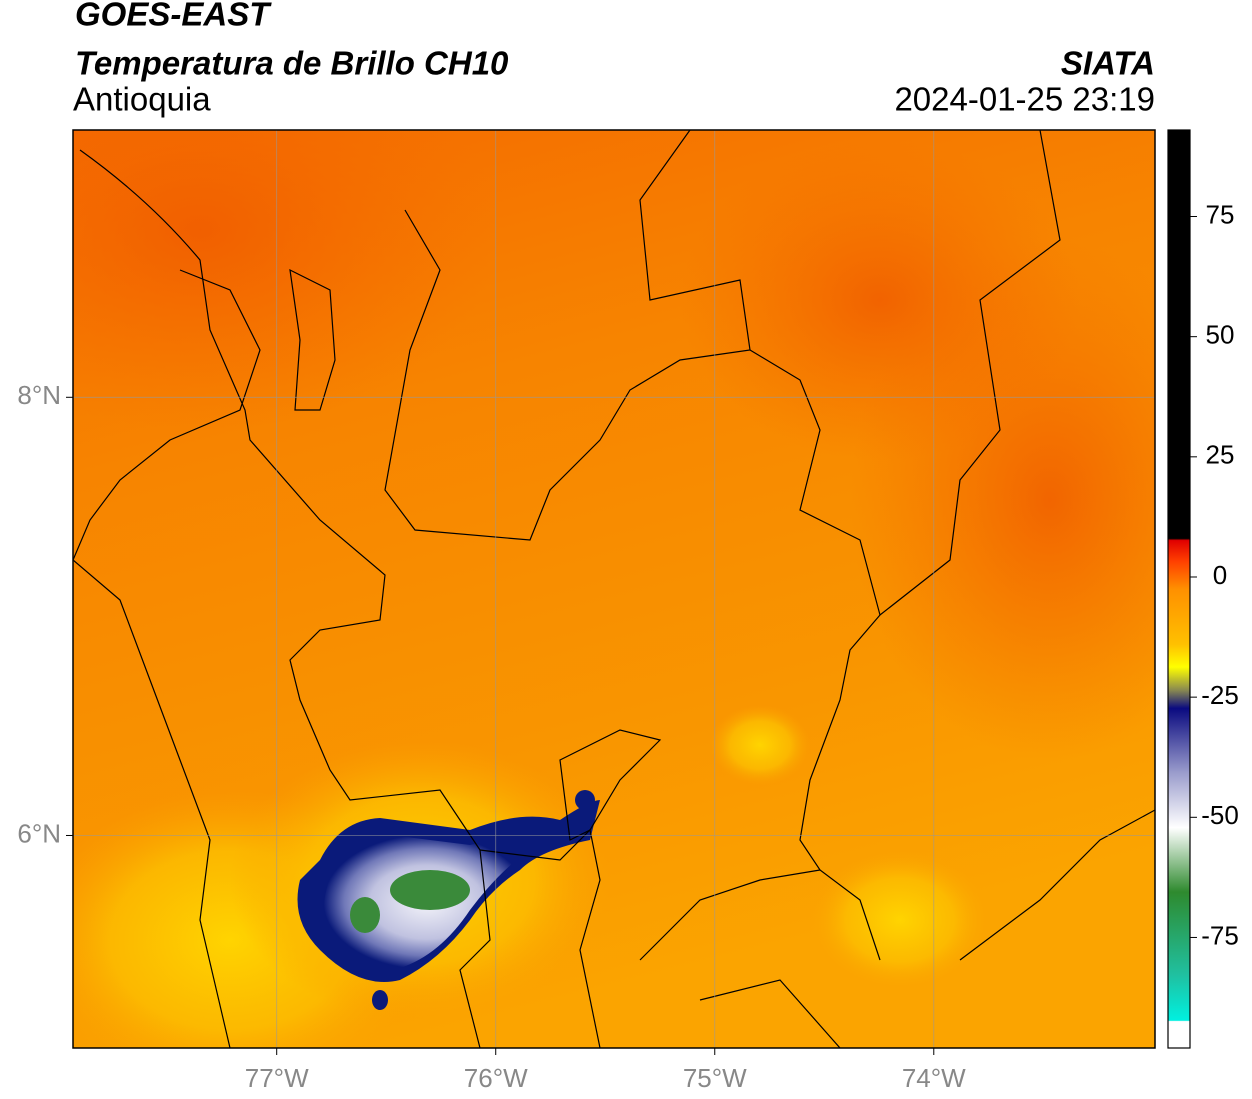  Describe the element at coordinates (39, 833) in the screenshot. I see `y-tick-label: 6°N` at that location.